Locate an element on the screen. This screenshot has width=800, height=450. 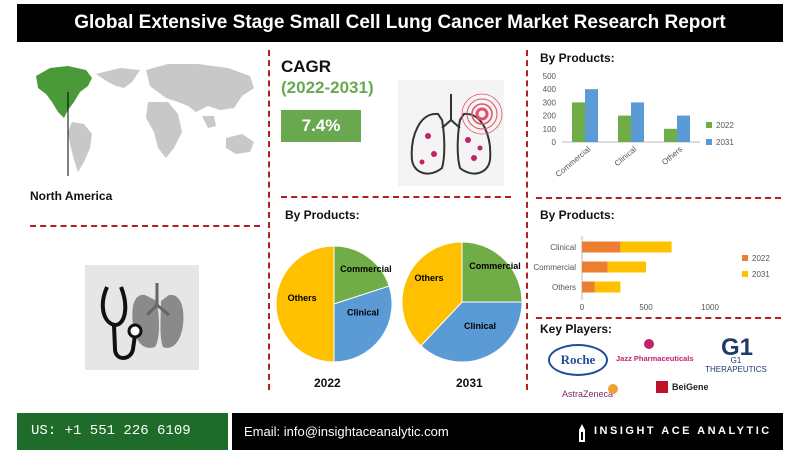
pie-section-title: By Products: is located at coordinates (322, 215).